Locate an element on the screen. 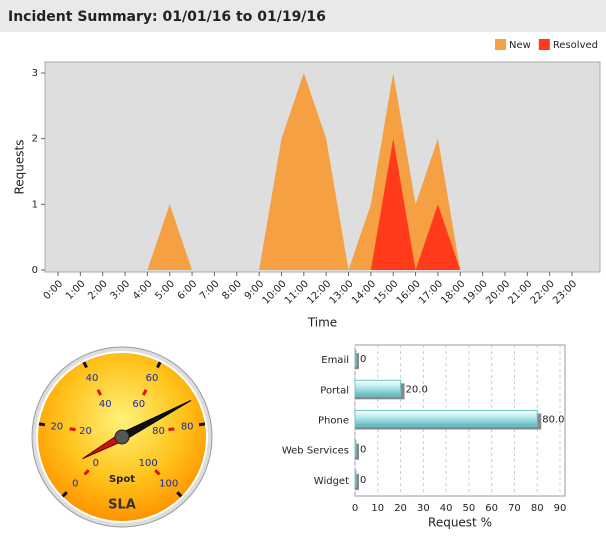 The height and width of the screenshot is (544, 606). y-tick-label: 3 is located at coordinates (35, 73).